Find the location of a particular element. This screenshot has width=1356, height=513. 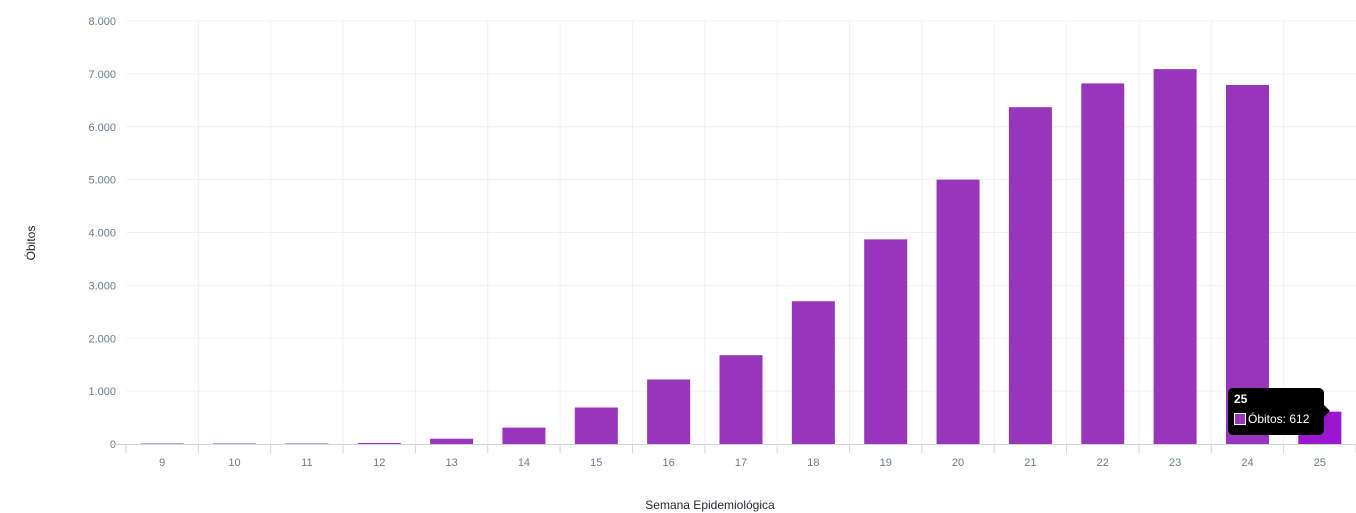

tooltip-swatch is located at coordinates (1240, 419).